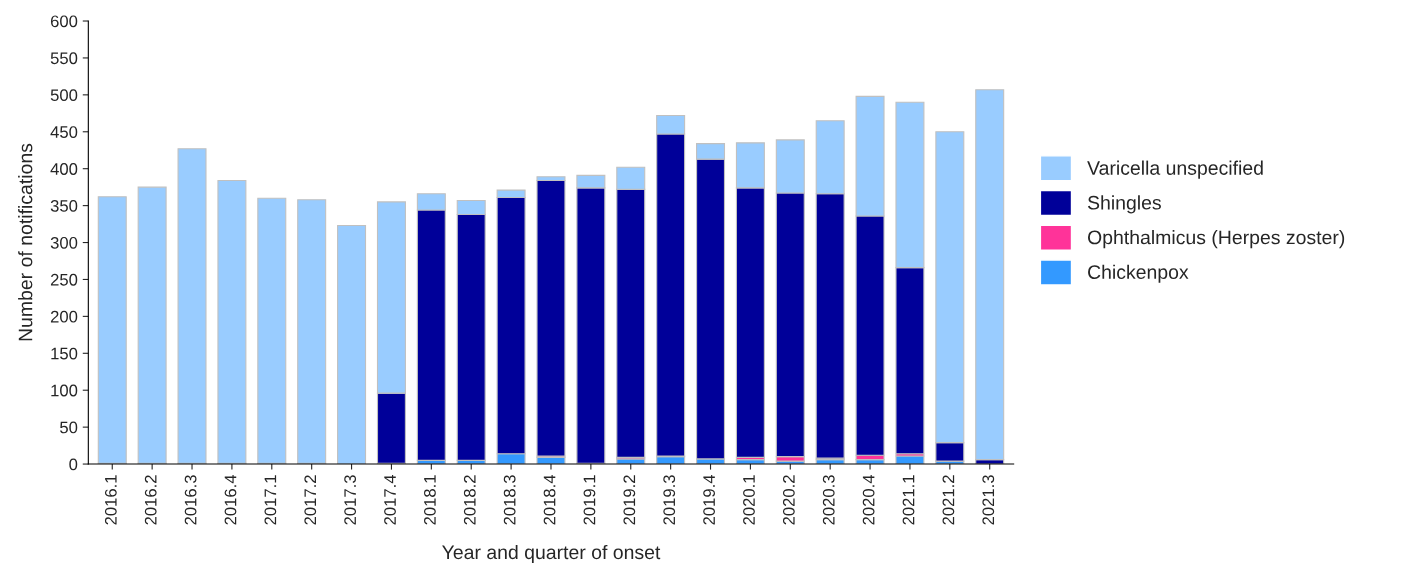 The height and width of the screenshot is (568, 1402). I want to click on y-tick-label: 200, so click(64, 316).